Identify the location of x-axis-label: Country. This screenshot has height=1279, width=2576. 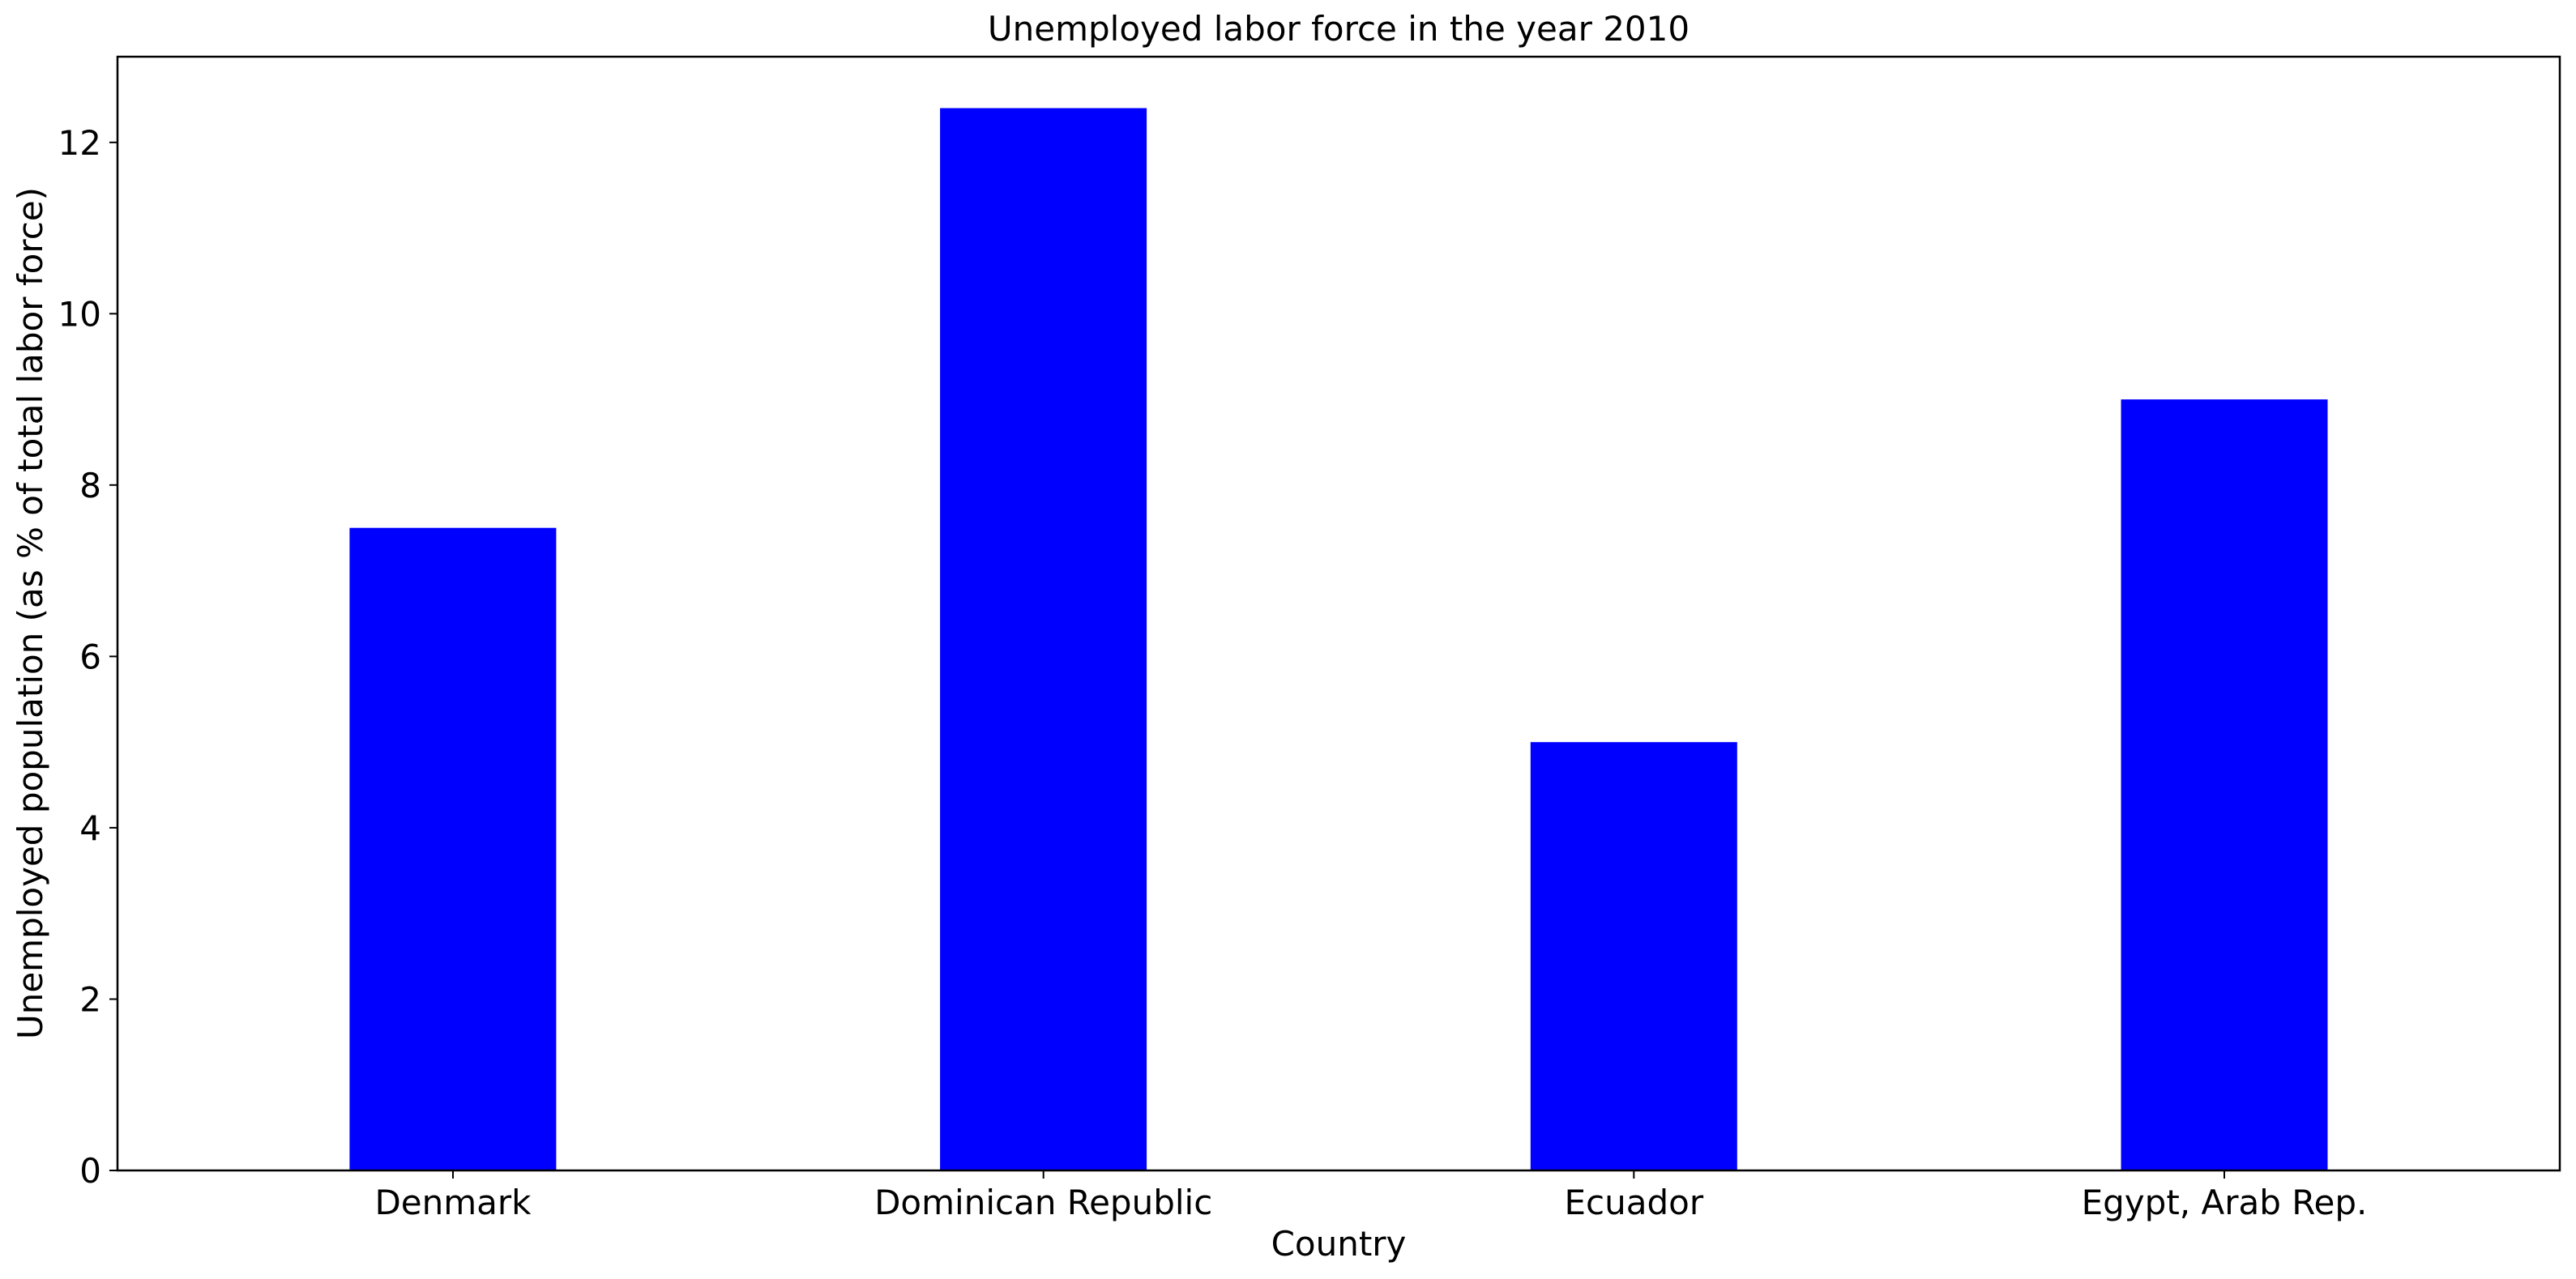
(1339, 1244).